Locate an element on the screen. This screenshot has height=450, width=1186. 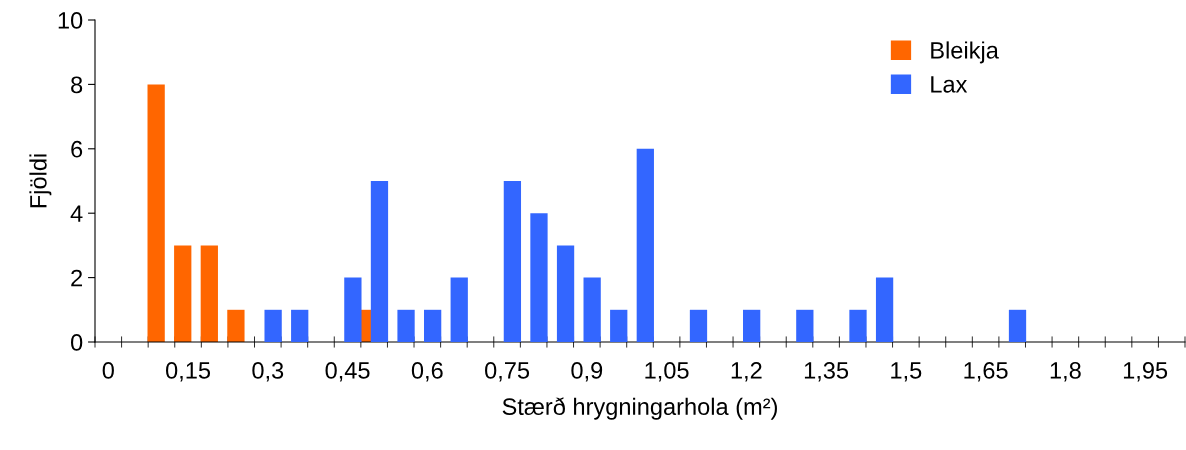
x-tick-label: 0,9 is located at coordinates (587, 372).